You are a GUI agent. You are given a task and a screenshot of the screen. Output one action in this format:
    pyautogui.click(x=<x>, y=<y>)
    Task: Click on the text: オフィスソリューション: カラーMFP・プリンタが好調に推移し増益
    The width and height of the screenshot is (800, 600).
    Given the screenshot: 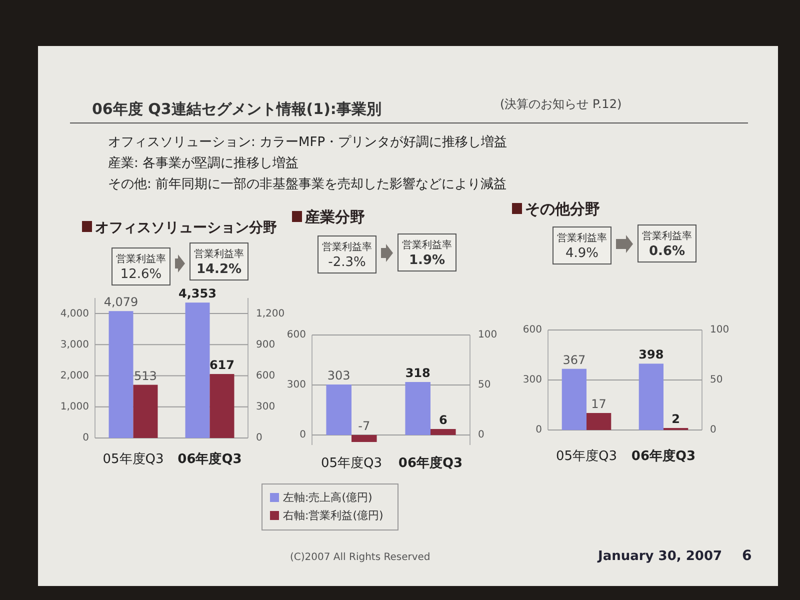 What is the action you would take?
    pyautogui.click(x=308, y=142)
    